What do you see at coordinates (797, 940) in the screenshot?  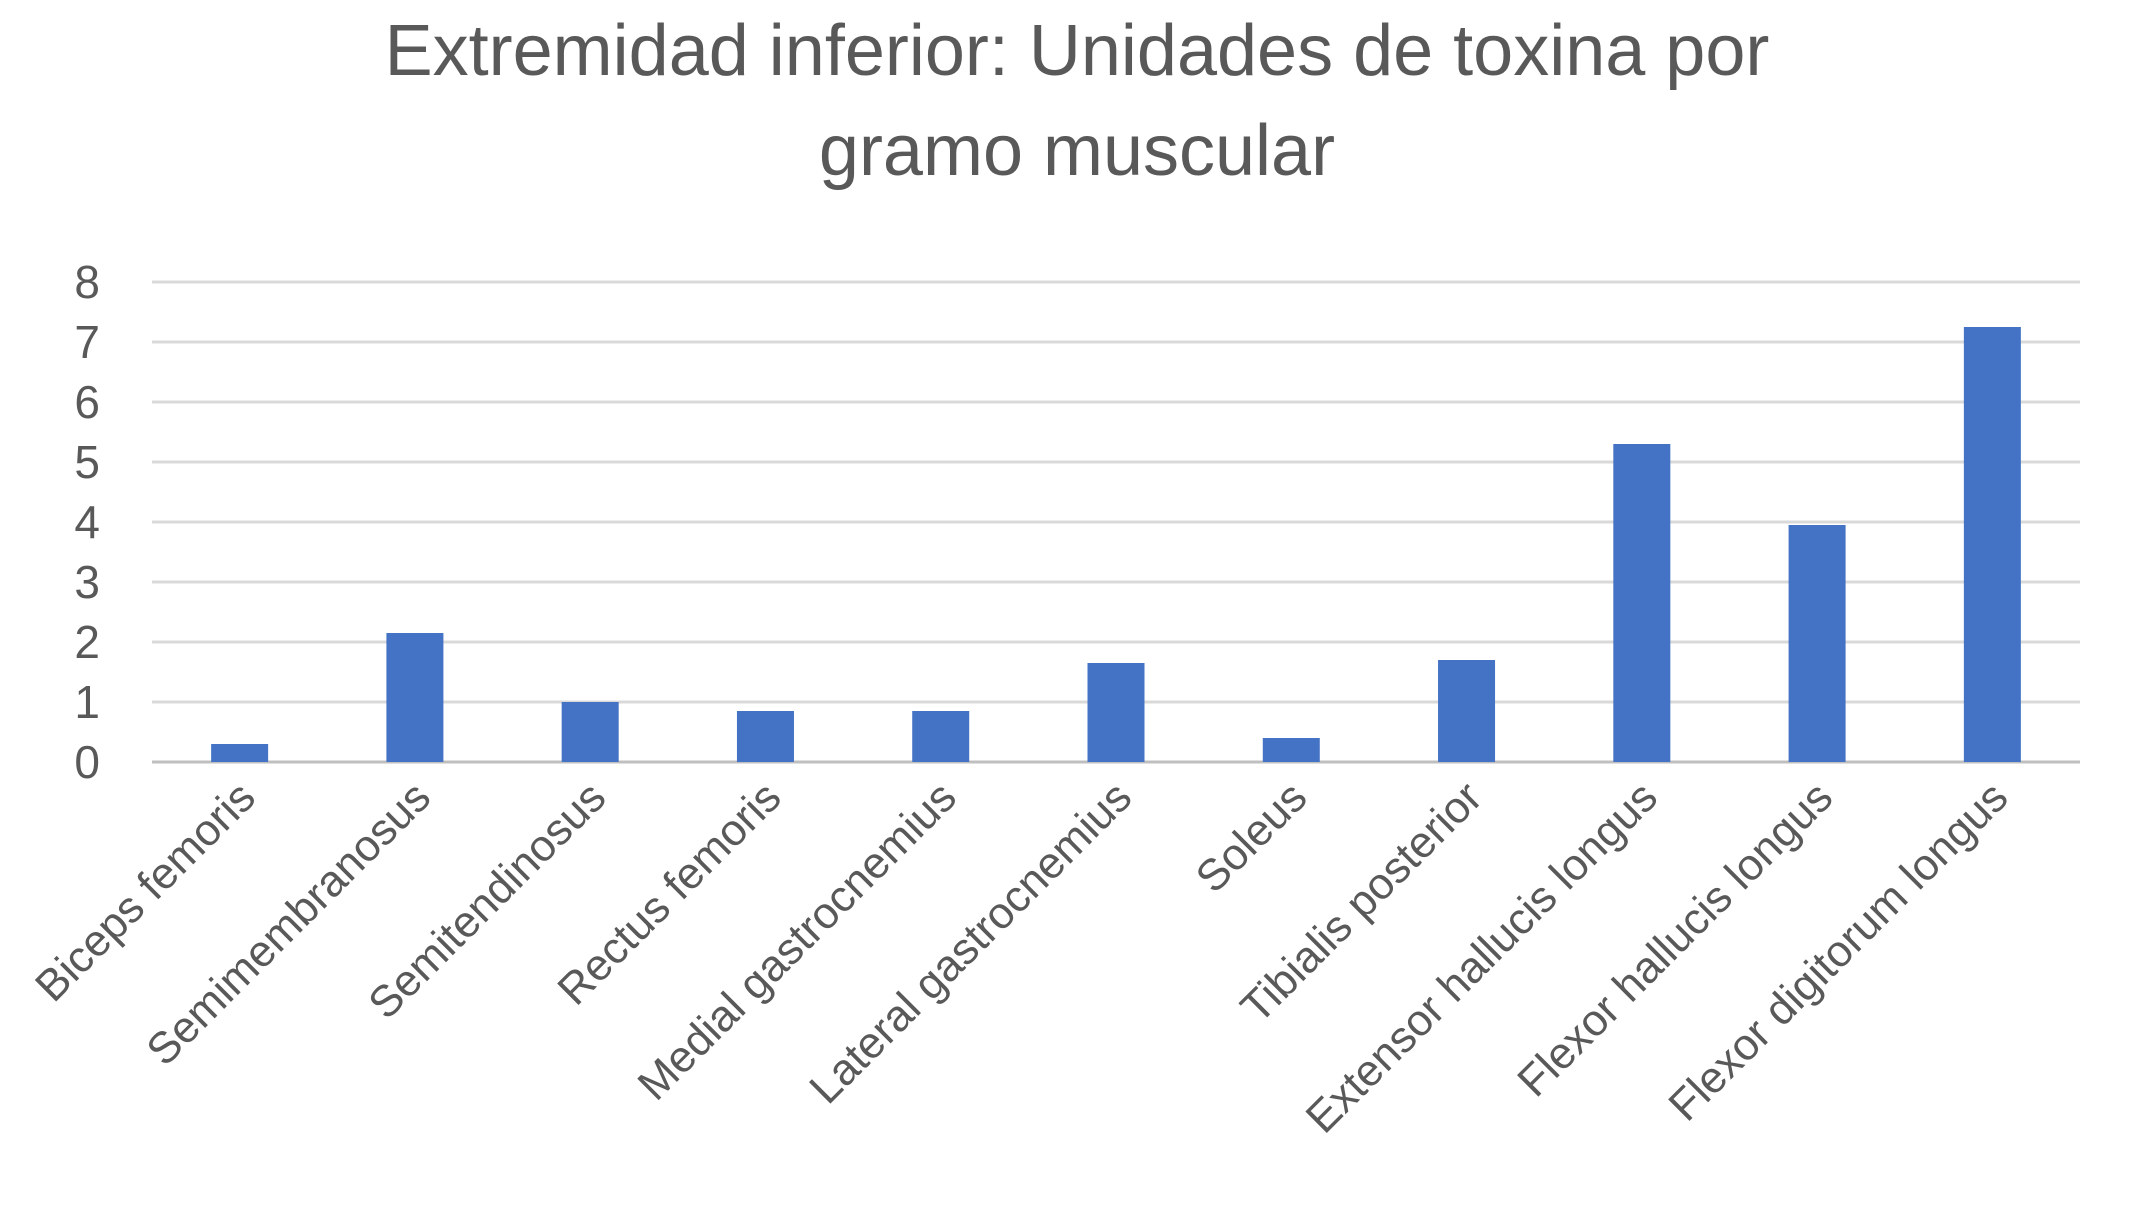 I see `x-tick-label: Medial gastrocnemius` at bounding box center [797, 940].